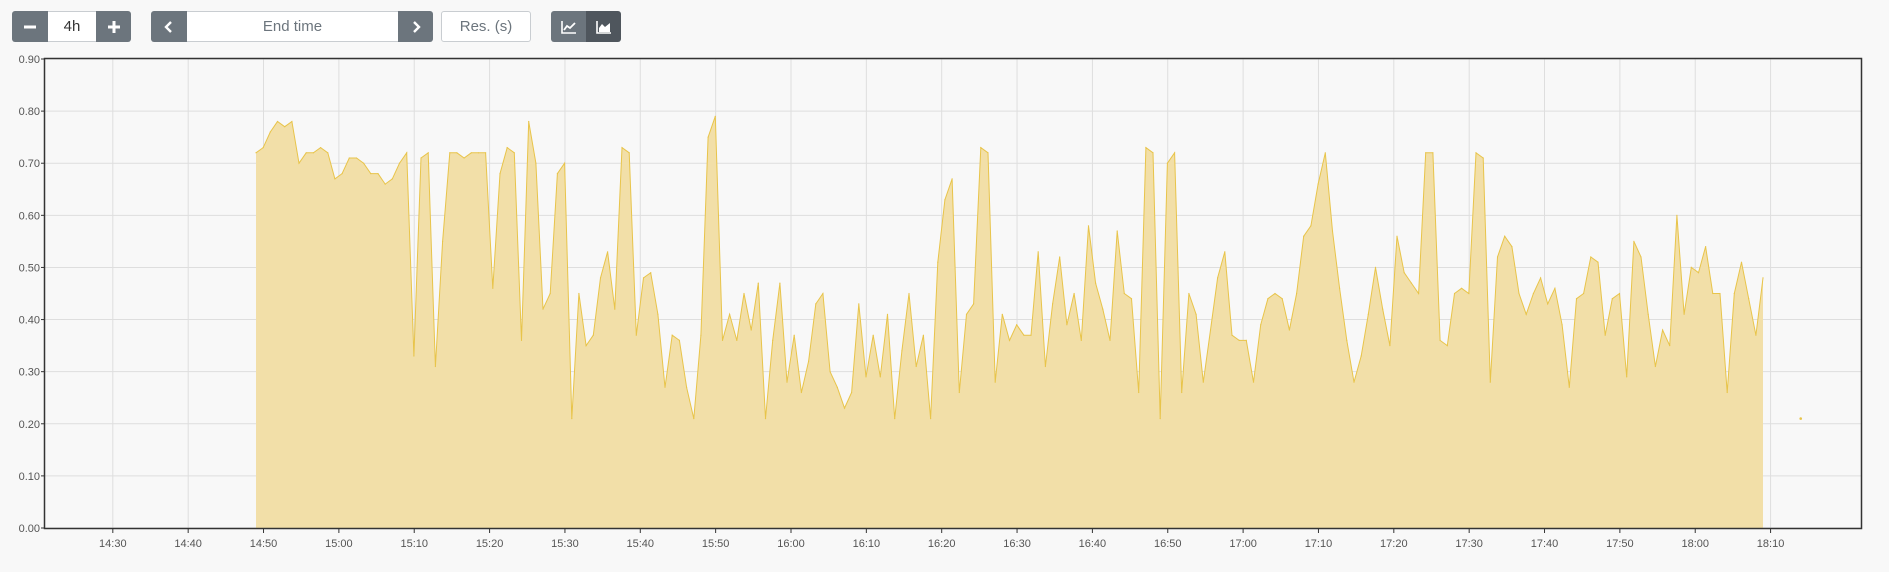  What do you see at coordinates (113, 26) in the screenshot?
I see `increase-range-button` at bounding box center [113, 26].